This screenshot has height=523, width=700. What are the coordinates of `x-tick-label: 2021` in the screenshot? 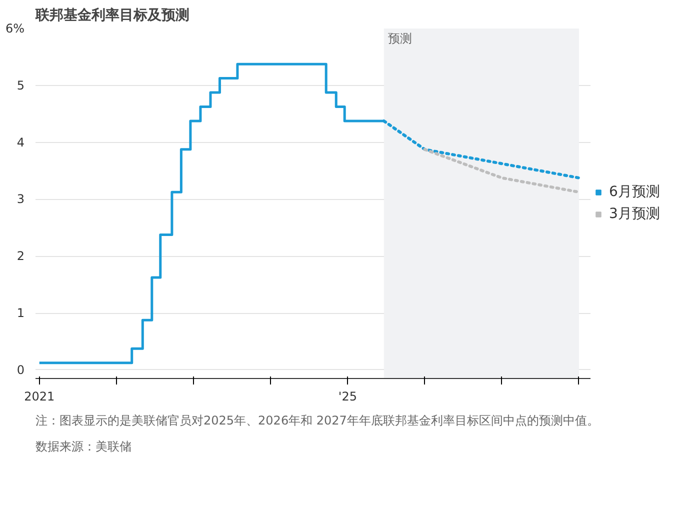 It's located at (39, 397).